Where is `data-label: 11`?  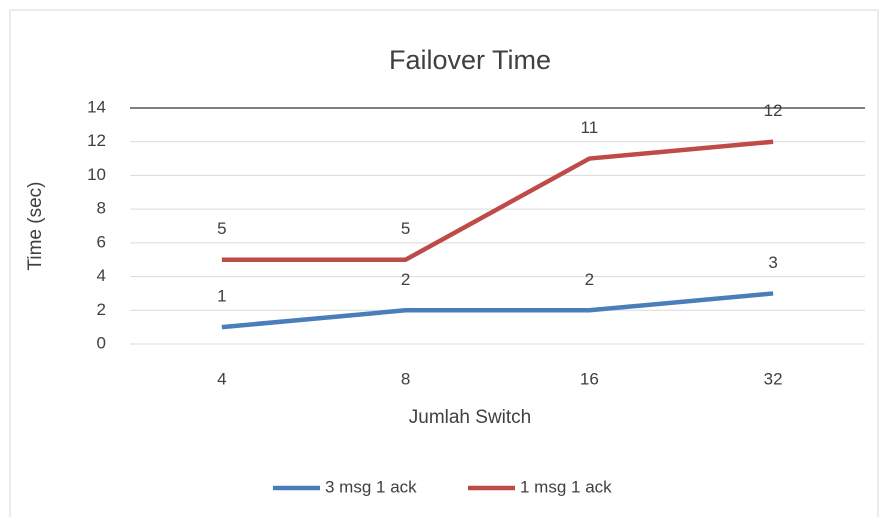
data-label: 11 is located at coordinates (590, 127).